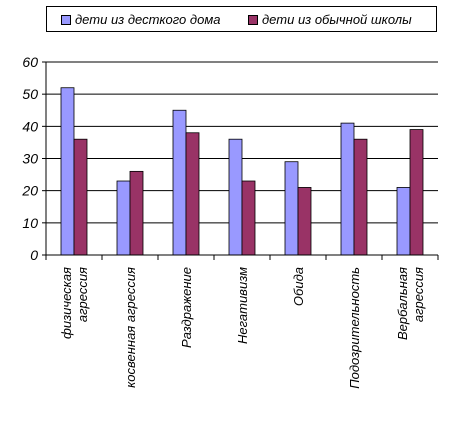 Image resolution: width=454 pixels, height=424 pixels. What do you see at coordinates (30, 223) in the screenshot?
I see `y-tick-label-10: 10` at bounding box center [30, 223].